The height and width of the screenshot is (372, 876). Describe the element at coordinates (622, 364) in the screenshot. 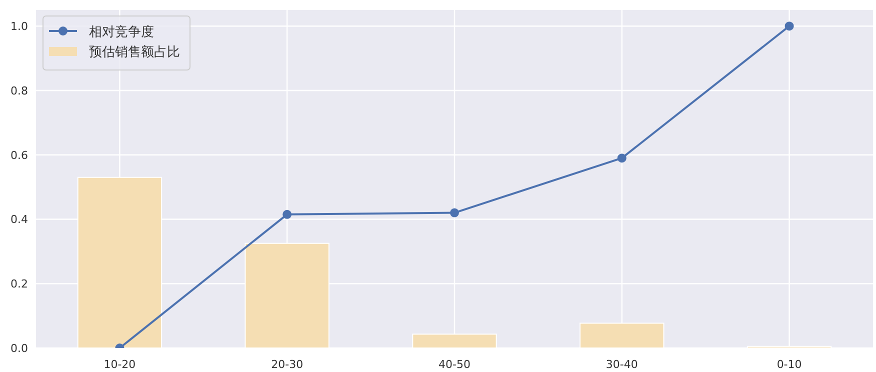

I see `x-tick-label: 30-40` at that location.